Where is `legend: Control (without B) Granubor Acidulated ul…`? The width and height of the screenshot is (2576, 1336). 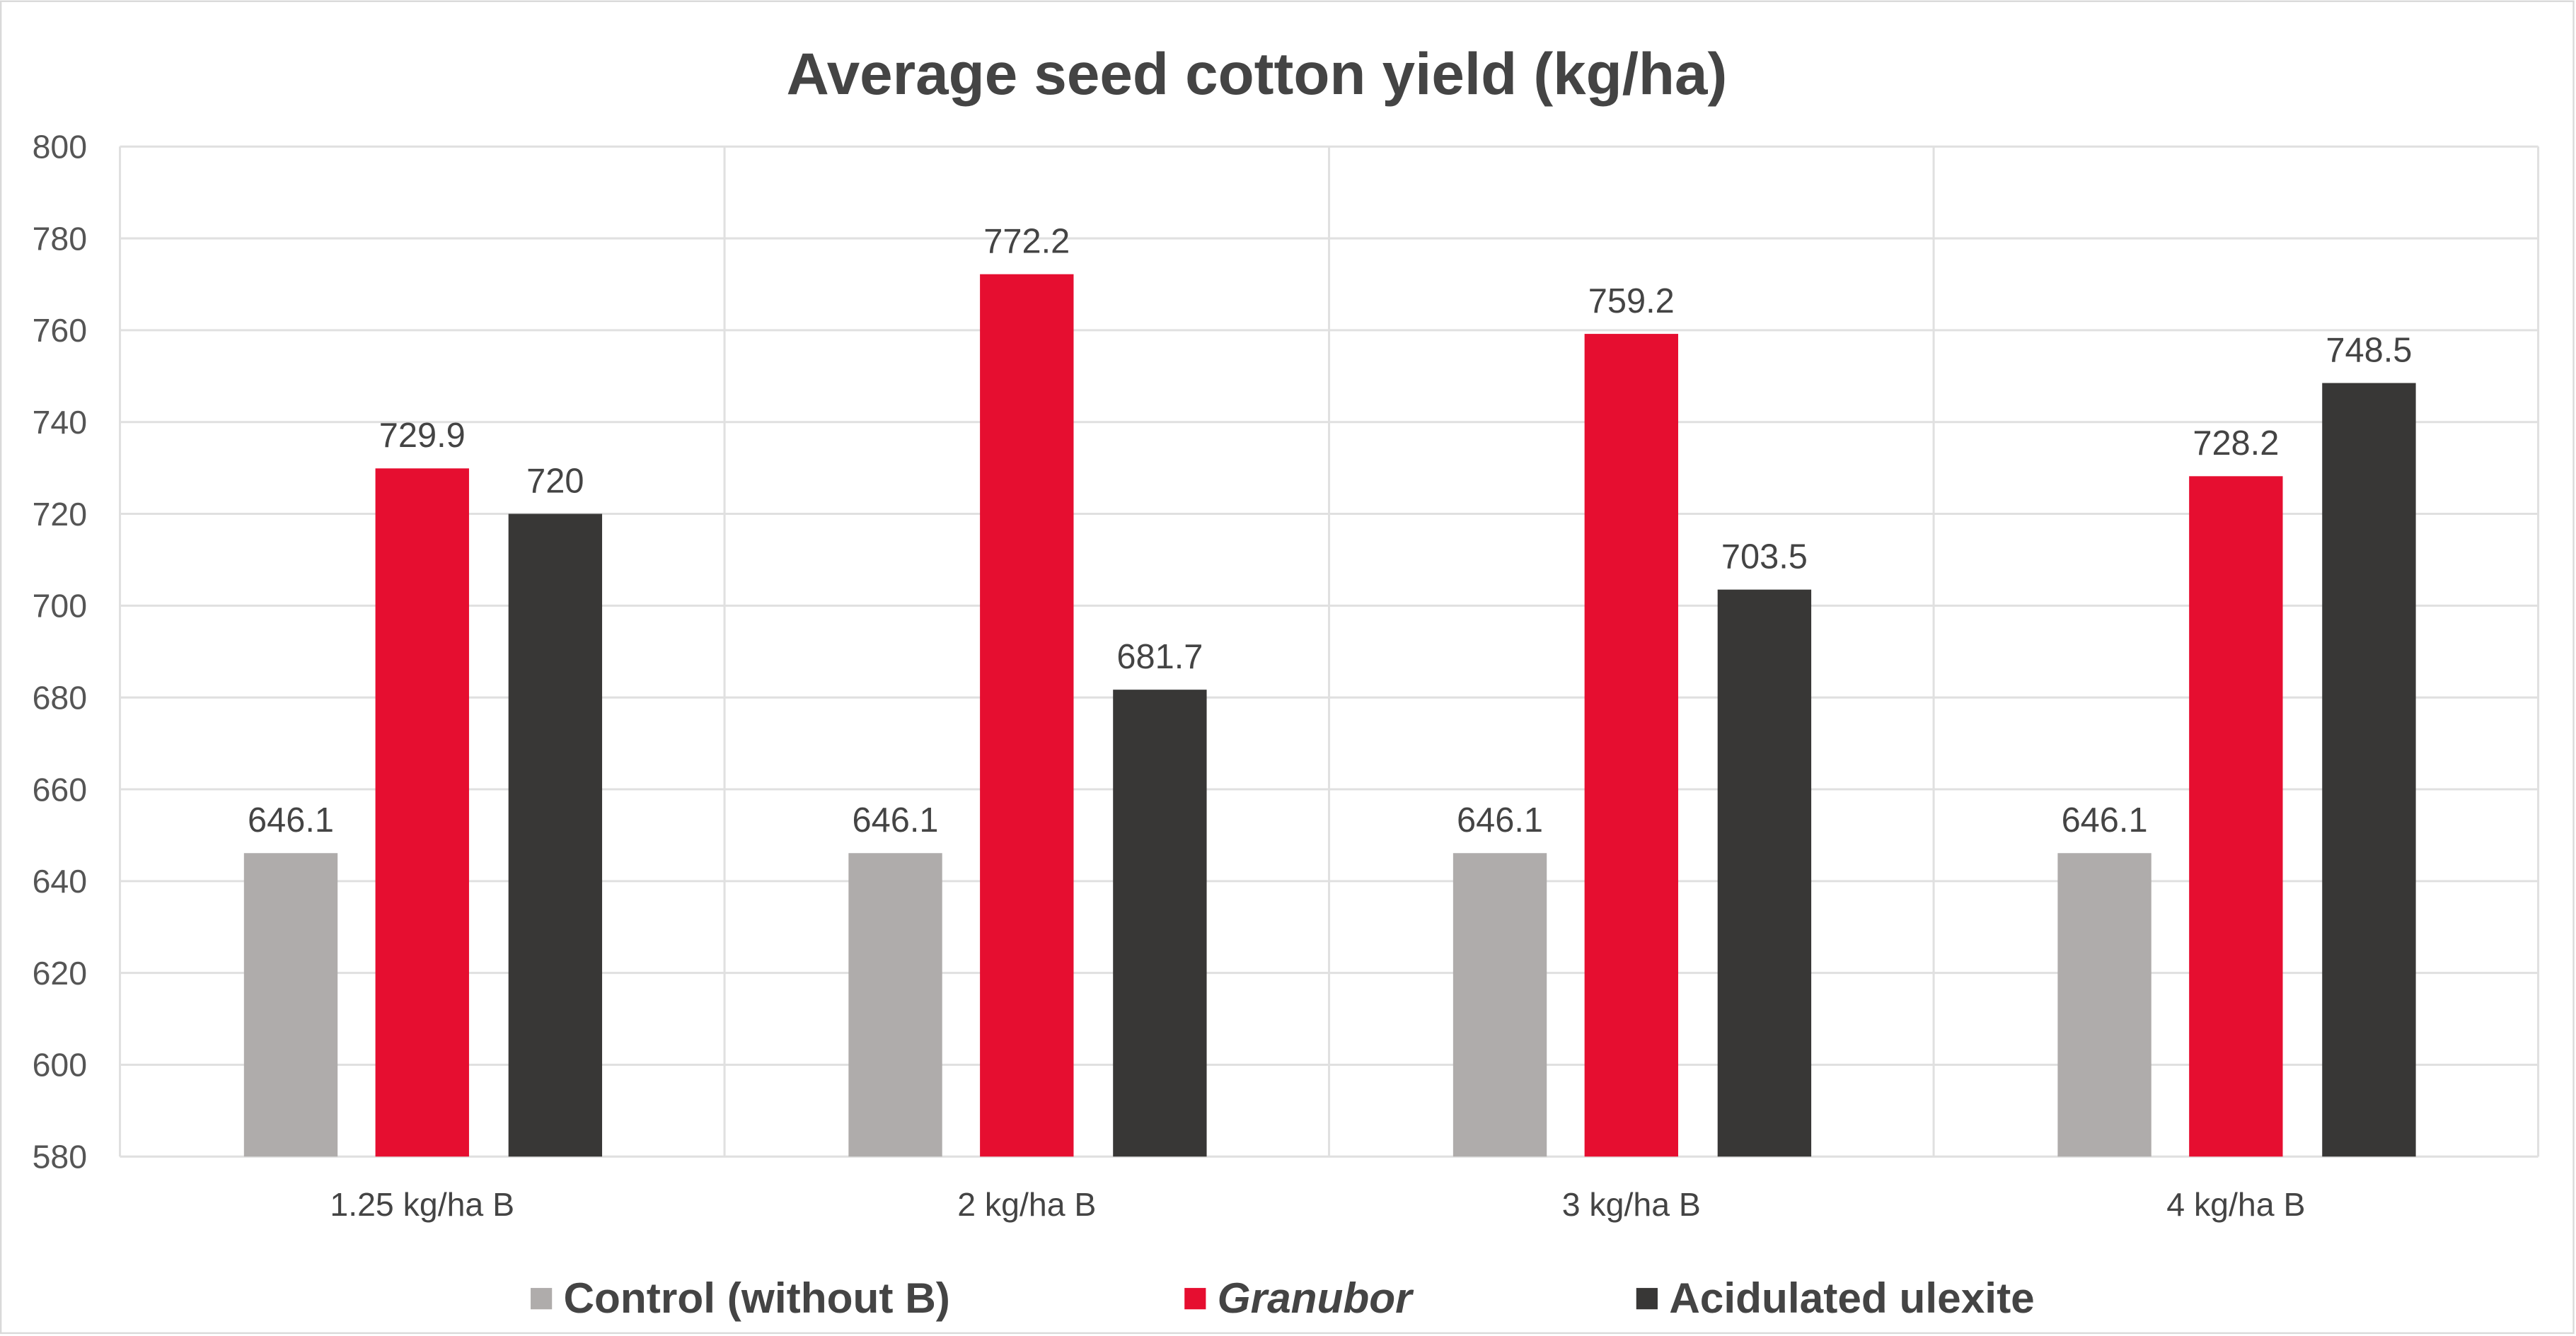
legend: Control (without B) Granubor Acidulated ul… is located at coordinates (1283, 1298).